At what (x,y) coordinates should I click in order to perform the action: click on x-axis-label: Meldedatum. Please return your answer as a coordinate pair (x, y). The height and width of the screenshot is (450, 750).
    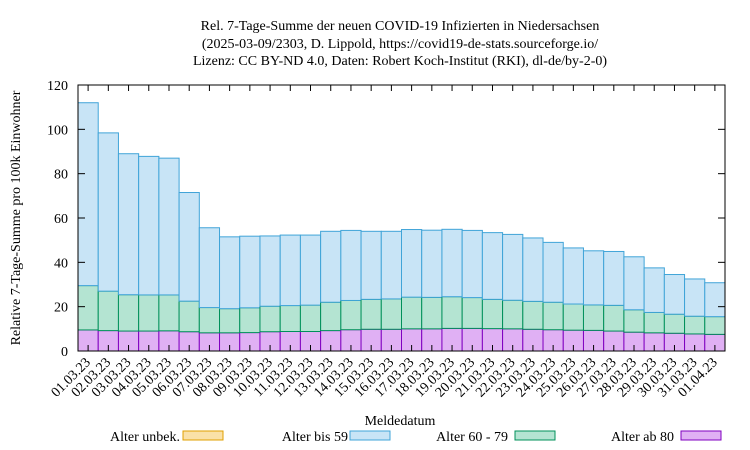
    Looking at the image, I should click on (400, 421).